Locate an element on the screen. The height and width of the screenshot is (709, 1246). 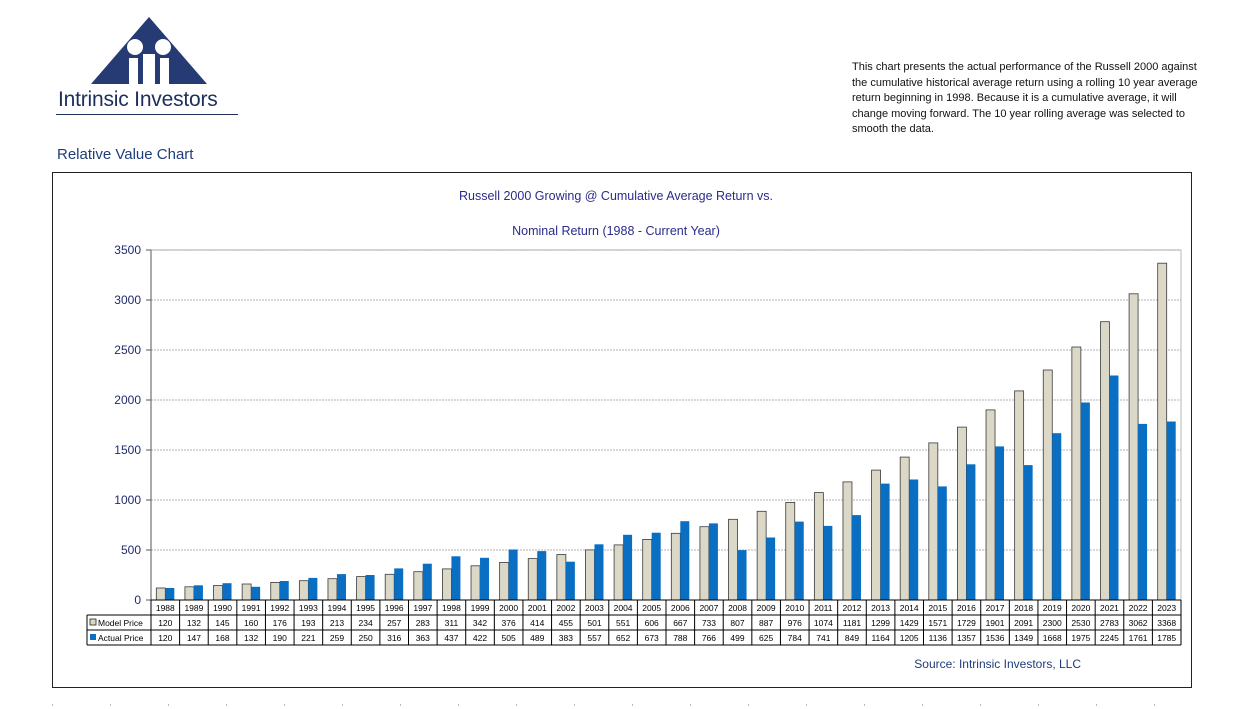
legend-label: Actual Price is located at coordinates (121, 638).